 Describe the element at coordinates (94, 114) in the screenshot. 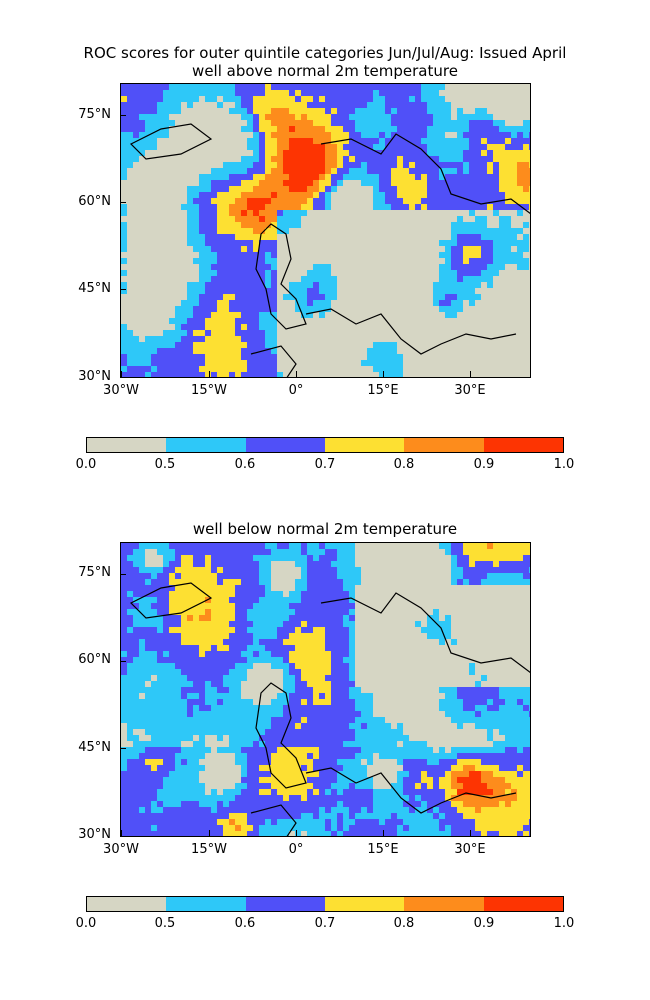

I see `panel-1-lat-tick: 75°N` at that location.